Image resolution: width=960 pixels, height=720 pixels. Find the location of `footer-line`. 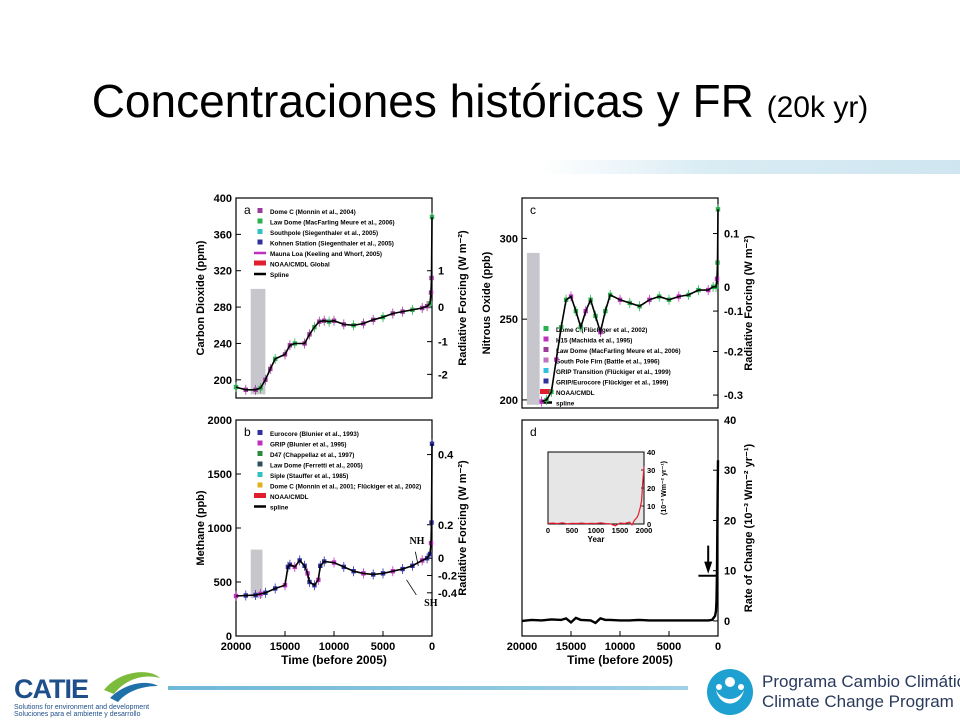

footer-line is located at coordinates (428, 688).